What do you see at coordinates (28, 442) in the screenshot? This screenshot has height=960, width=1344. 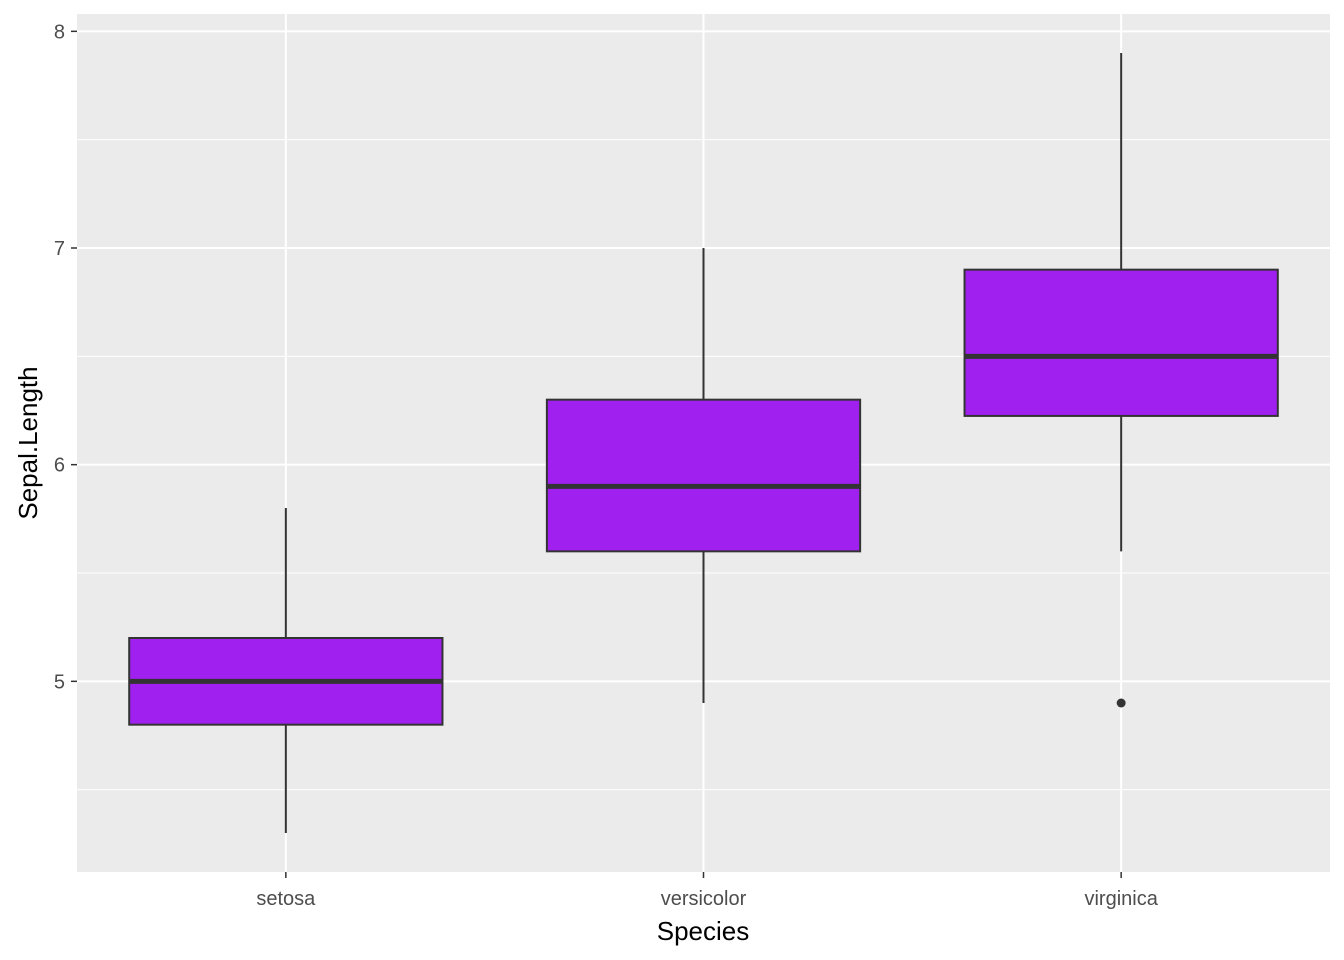 I see `y-axis-title: Sepal.Length` at bounding box center [28, 442].